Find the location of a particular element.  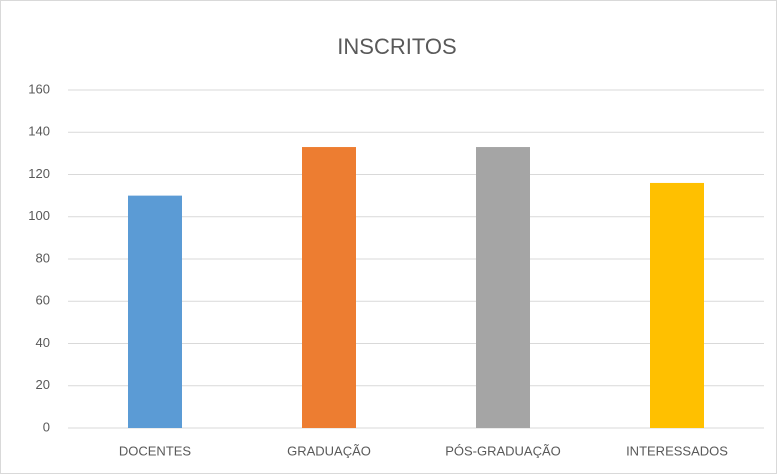

y-tick-label: 160 is located at coordinates (39, 88).